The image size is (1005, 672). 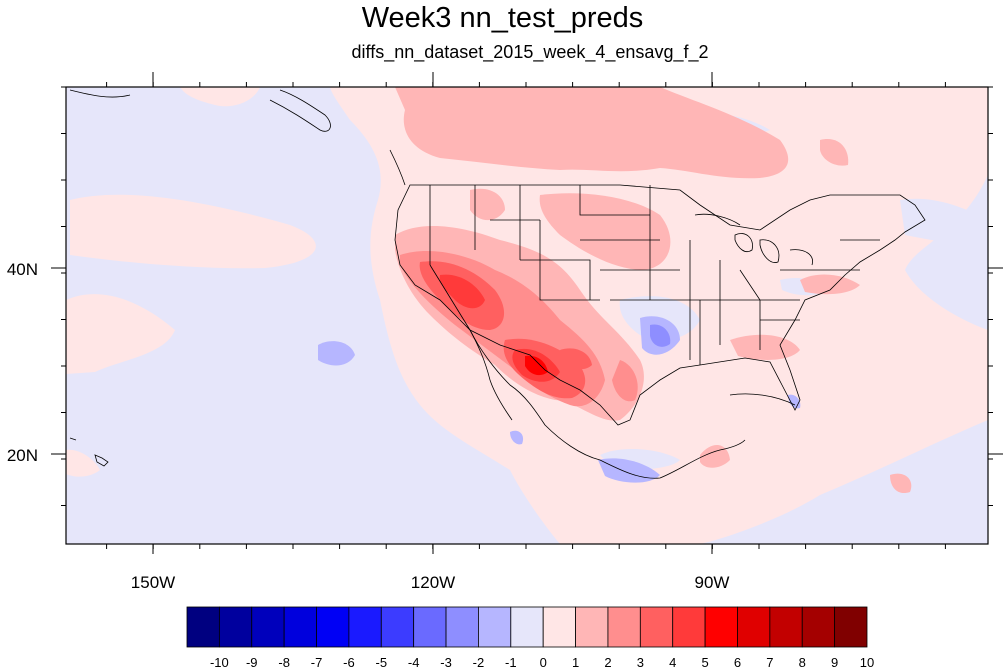 What do you see at coordinates (530, 52) in the screenshot?
I see `map-subtitle: diffs_nn_dataset_2015_week_4_ensavg_f_2` at bounding box center [530, 52].